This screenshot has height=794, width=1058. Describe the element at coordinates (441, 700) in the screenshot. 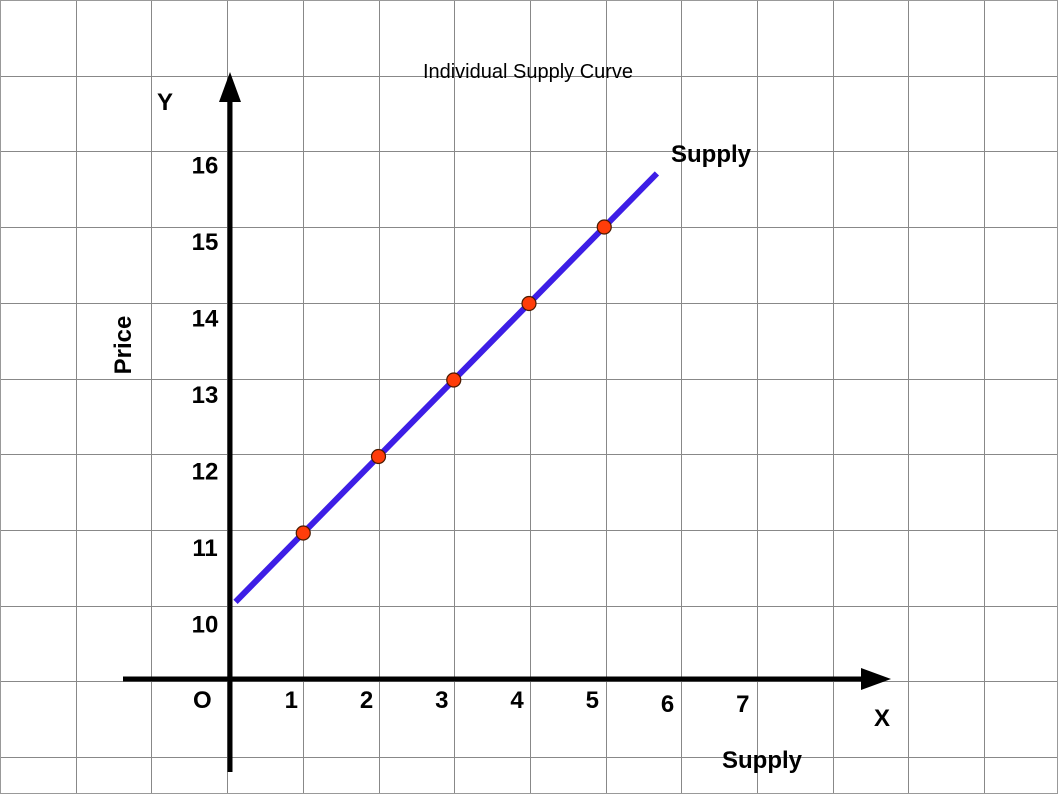

I see `x-tick-label: 3` at that location.